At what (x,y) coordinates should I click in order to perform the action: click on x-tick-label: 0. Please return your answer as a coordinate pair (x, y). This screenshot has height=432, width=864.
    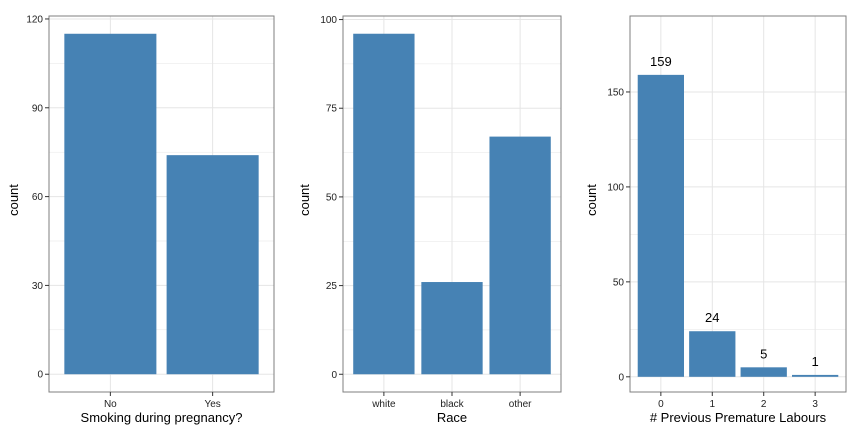
    Looking at the image, I should click on (661, 404).